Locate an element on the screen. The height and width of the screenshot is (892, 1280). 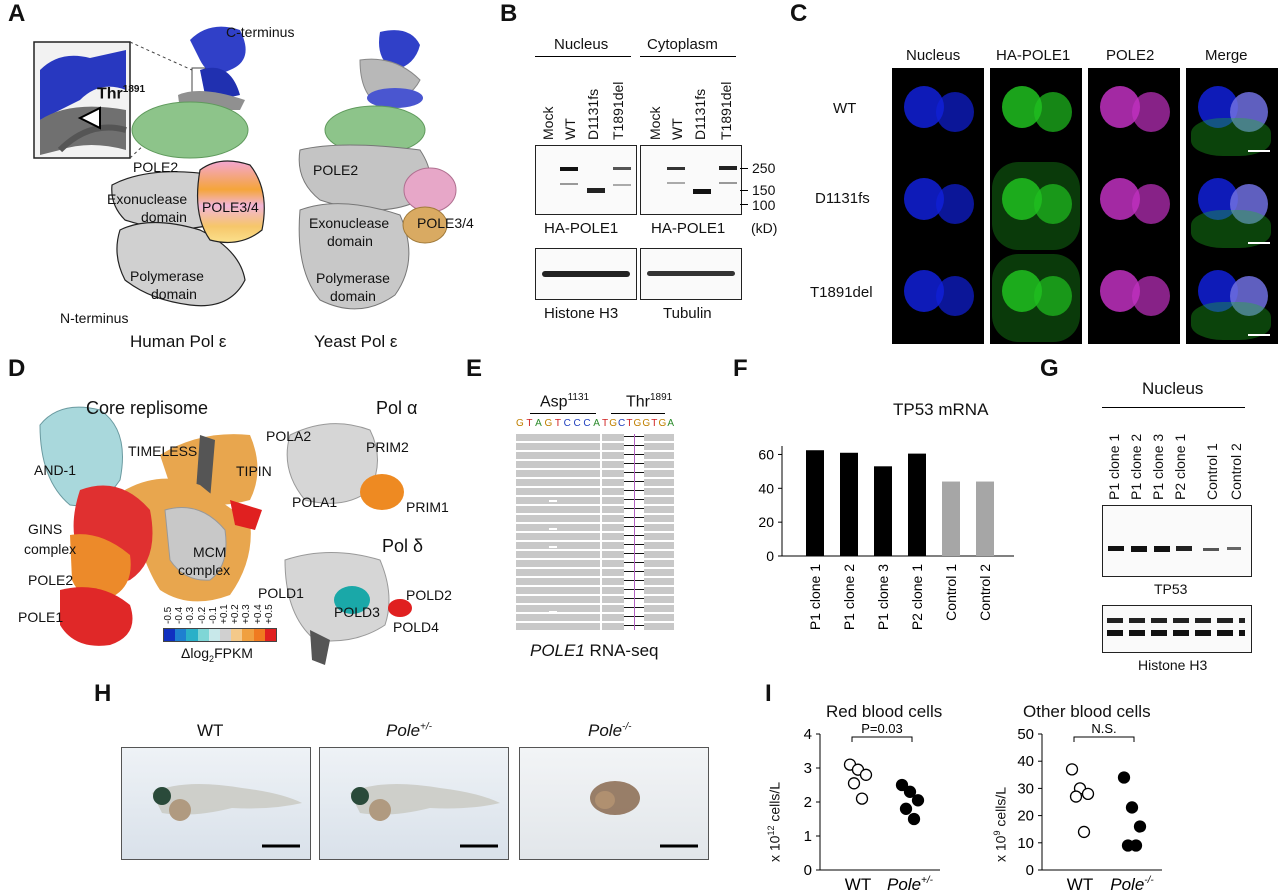
gins-label: GINS is located at coordinates (45, 529).